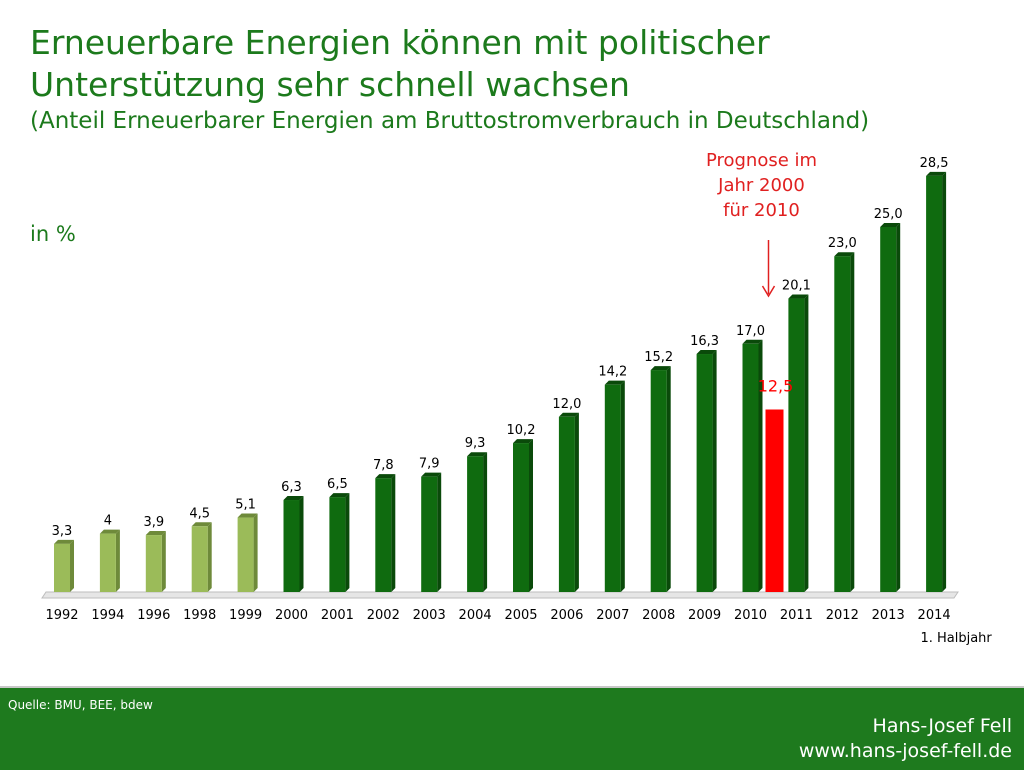  What do you see at coordinates (53, 234) in the screenshot?
I see `y-axis-unit-label: in %` at bounding box center [53, 234].